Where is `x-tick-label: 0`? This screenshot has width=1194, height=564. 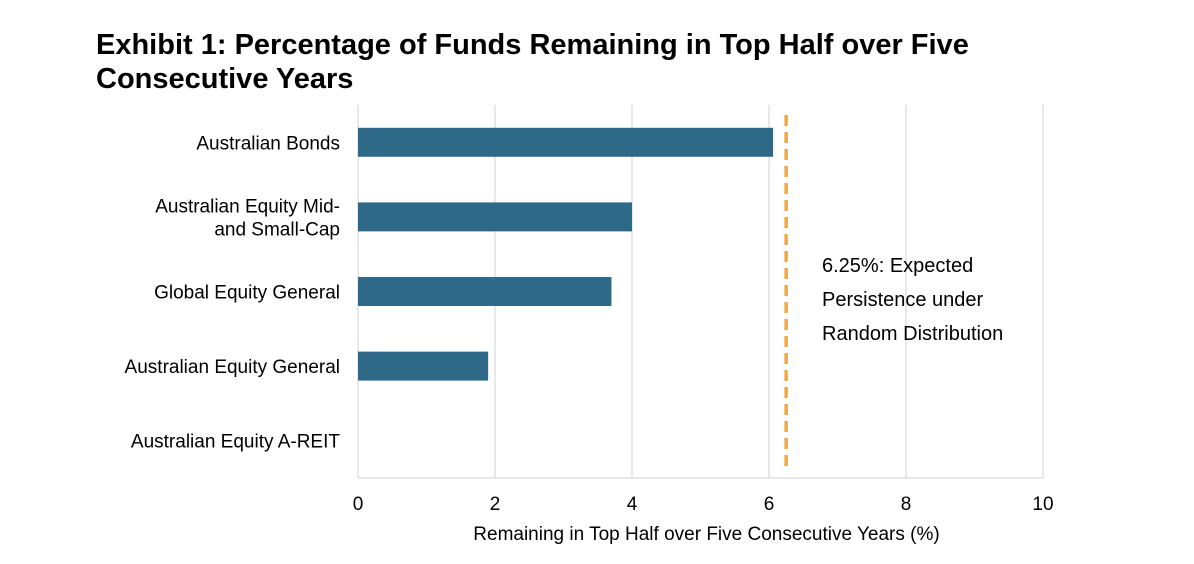
x-tick-label: 0 is located at coordinates (358, 504).